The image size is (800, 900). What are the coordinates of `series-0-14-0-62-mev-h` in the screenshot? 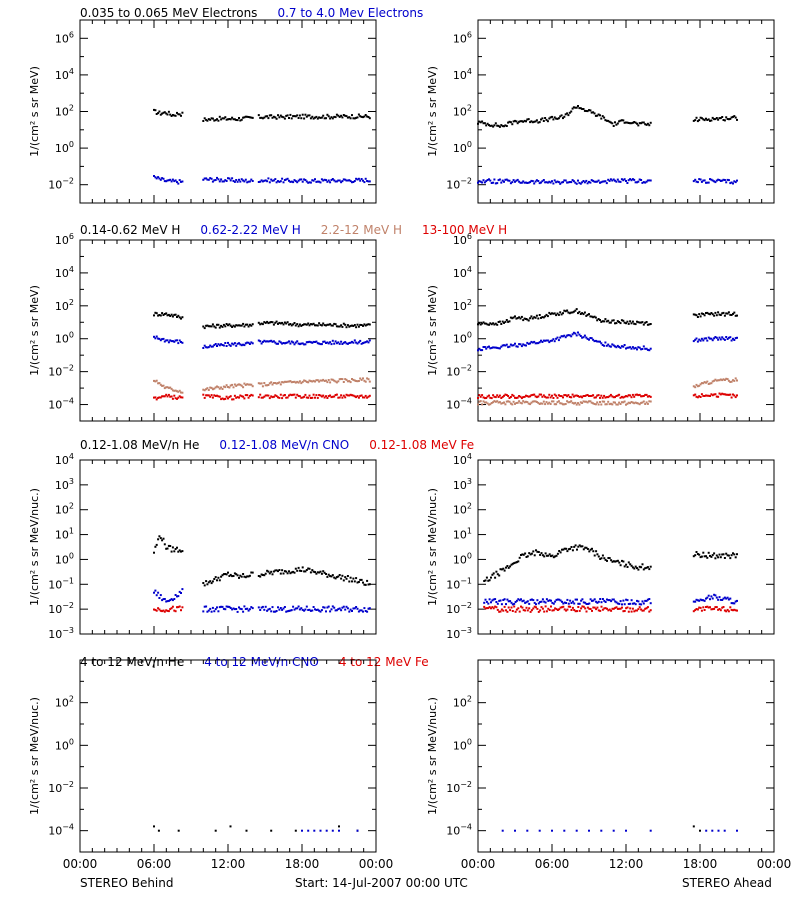 It's located at (607, 317).